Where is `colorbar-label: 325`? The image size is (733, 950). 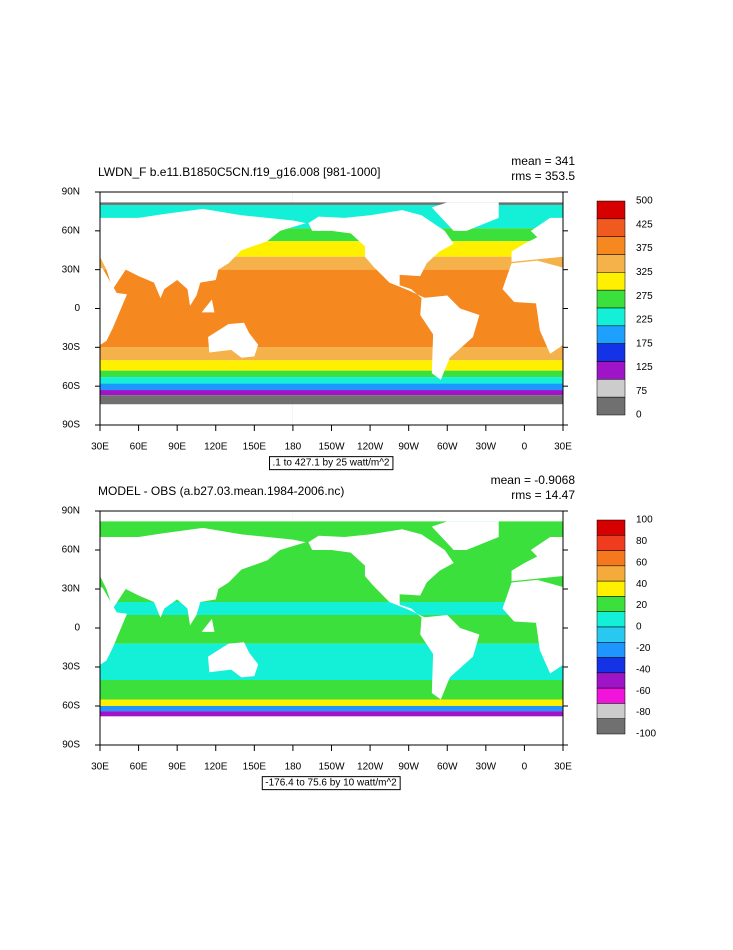
colorbar-label: 325 is located at coordinates (644, 272).